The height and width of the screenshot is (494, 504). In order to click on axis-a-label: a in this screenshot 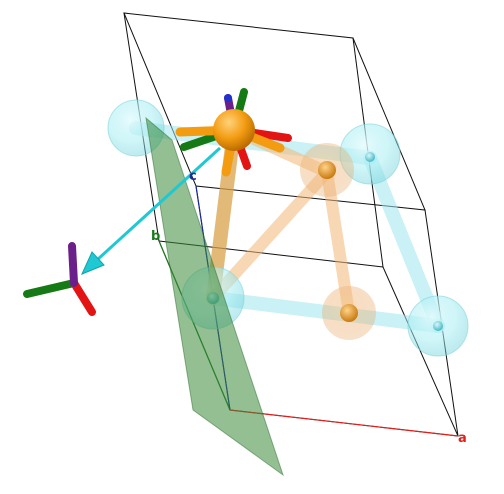, I will do `click(462, 438)`.